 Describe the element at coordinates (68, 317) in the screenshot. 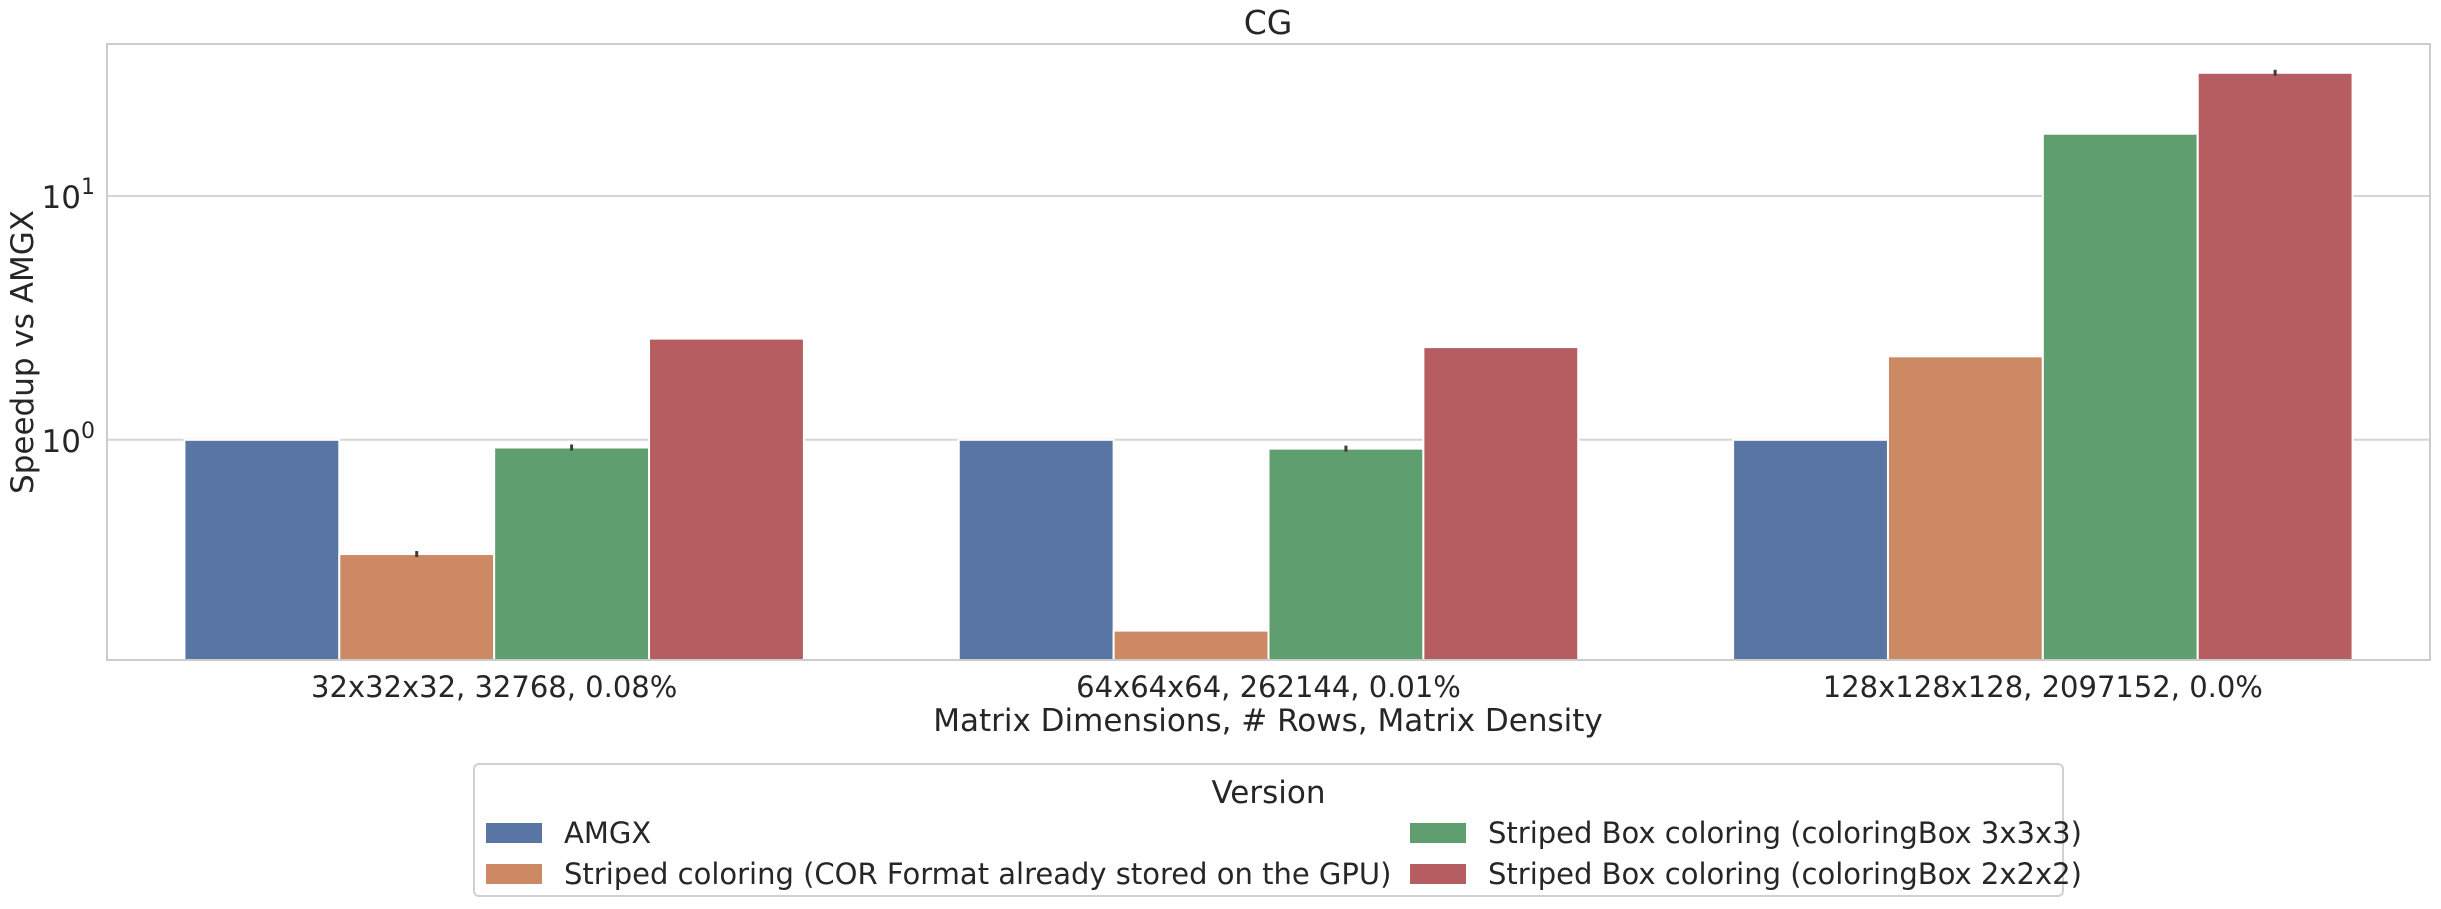

I see `y-tick-labels: 10⁰ 10¹` at that location.